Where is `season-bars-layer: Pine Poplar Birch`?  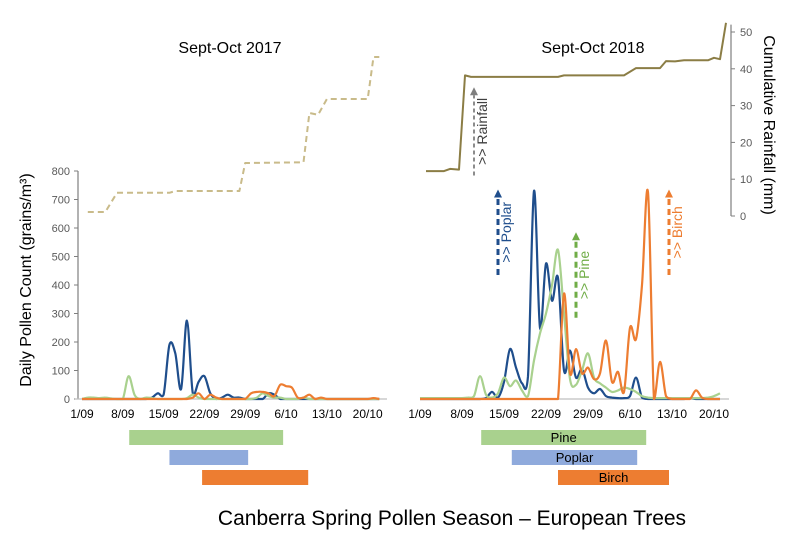 season-bars-layer: Pine Poplar Birch is located at coordinates (399, 457).